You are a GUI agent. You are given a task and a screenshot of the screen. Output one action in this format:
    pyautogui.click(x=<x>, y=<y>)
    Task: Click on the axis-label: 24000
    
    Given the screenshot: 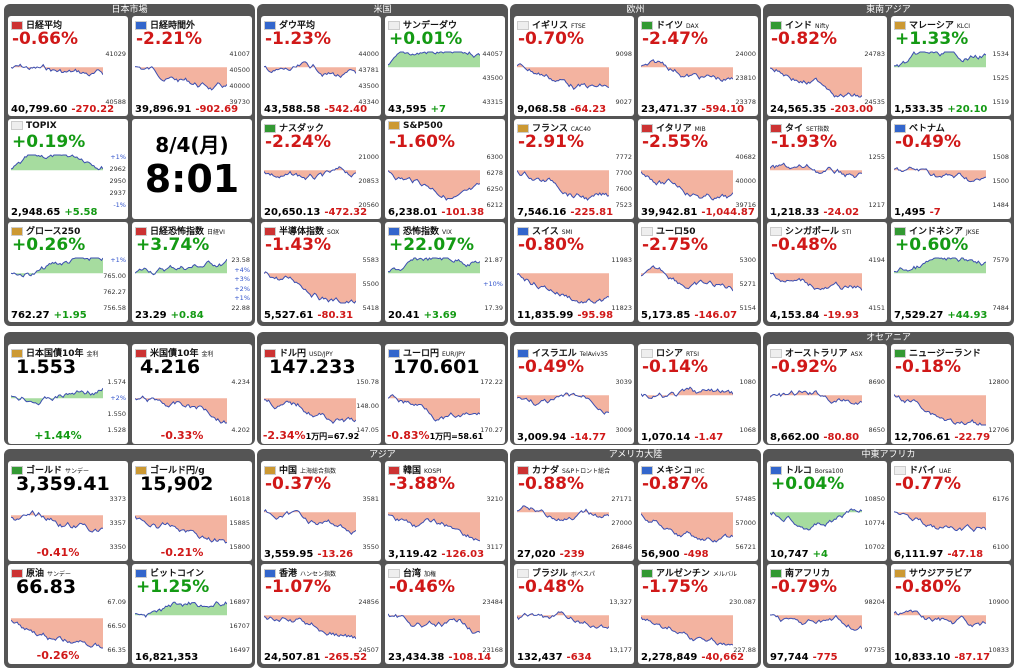 What is the action you would take?
    pyautogui.click(x=745, y=54)
    